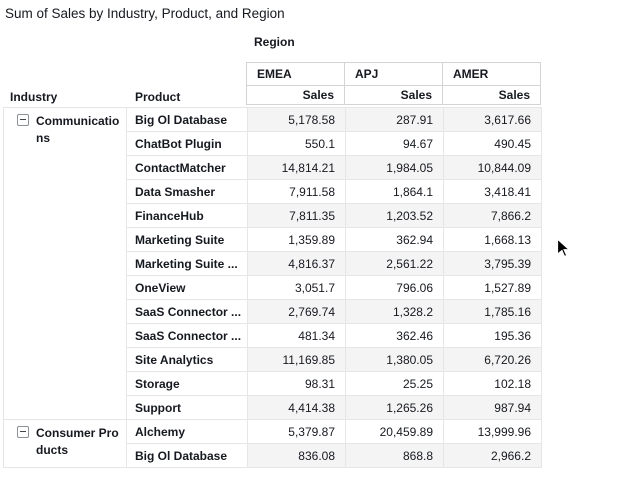 This screenshot has width=640, height=480. I want to click on sales-value-cell: 10,844.09, so click(492, 167).